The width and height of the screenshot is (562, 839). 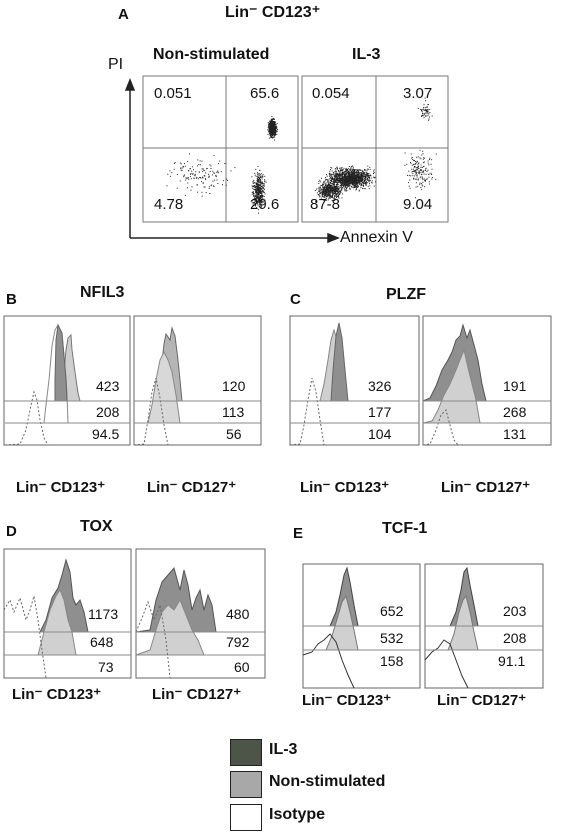 What do you see at coordinates (512, 661) in the screenshot?
I see `tcf1-cd127-iso-value: 91.1` at bounding box center [512, 661].